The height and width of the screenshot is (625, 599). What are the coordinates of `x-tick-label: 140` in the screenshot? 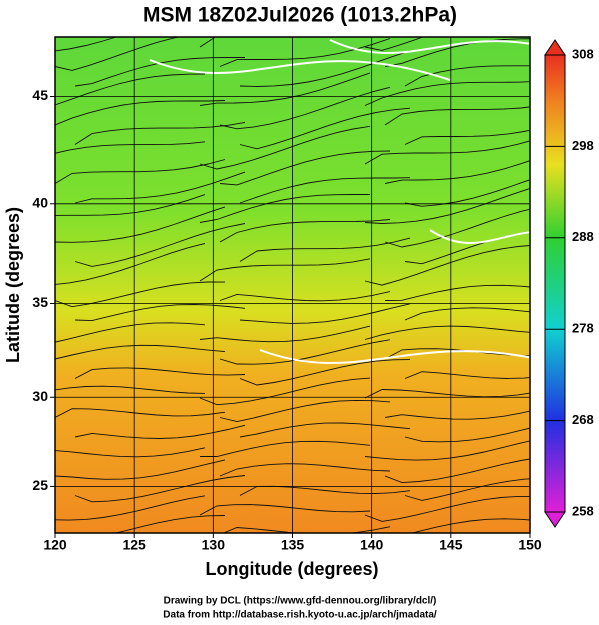 It's located at (372, 545).